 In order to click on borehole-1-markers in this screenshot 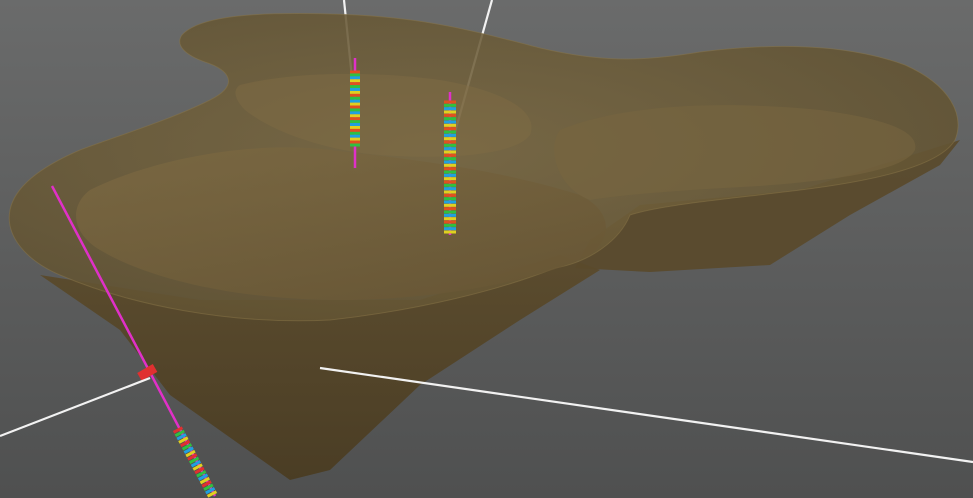, I will do `click(355, 108)`.